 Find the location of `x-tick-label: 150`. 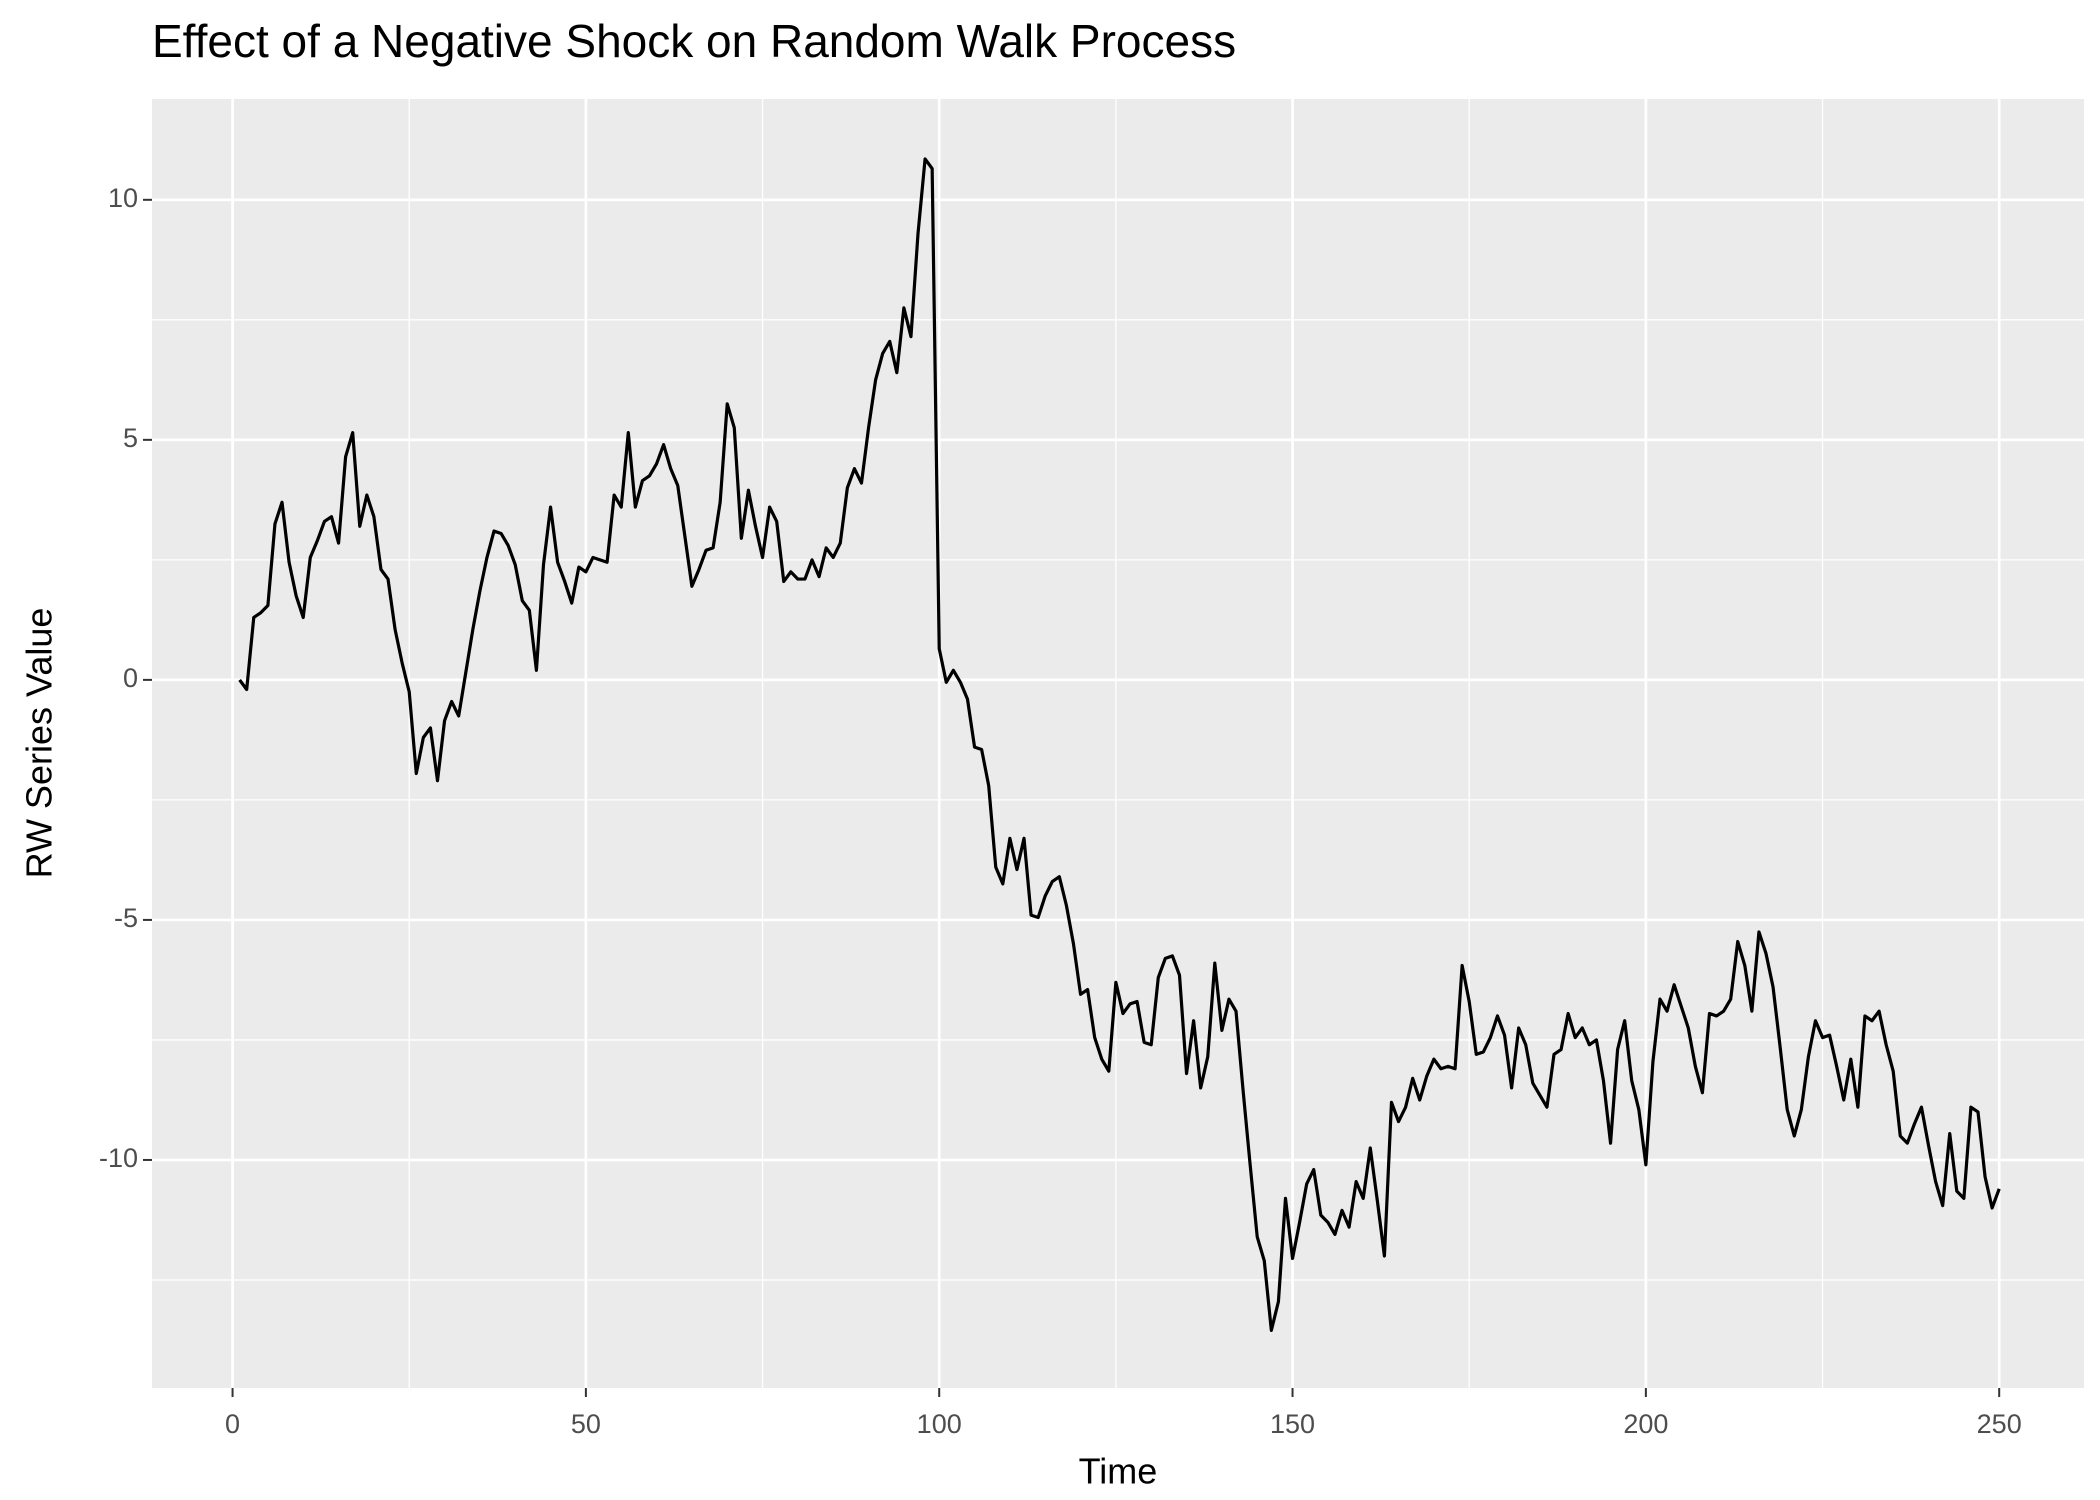

x-tick-label: 150 is located at coordinates (1292, 1424).